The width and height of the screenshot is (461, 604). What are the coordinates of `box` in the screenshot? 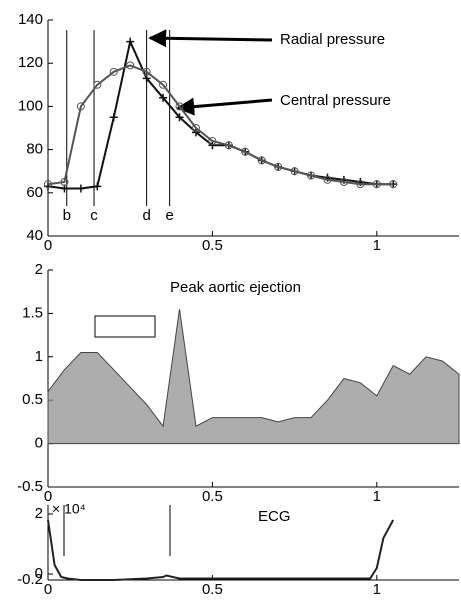 It's located at (125, 326).